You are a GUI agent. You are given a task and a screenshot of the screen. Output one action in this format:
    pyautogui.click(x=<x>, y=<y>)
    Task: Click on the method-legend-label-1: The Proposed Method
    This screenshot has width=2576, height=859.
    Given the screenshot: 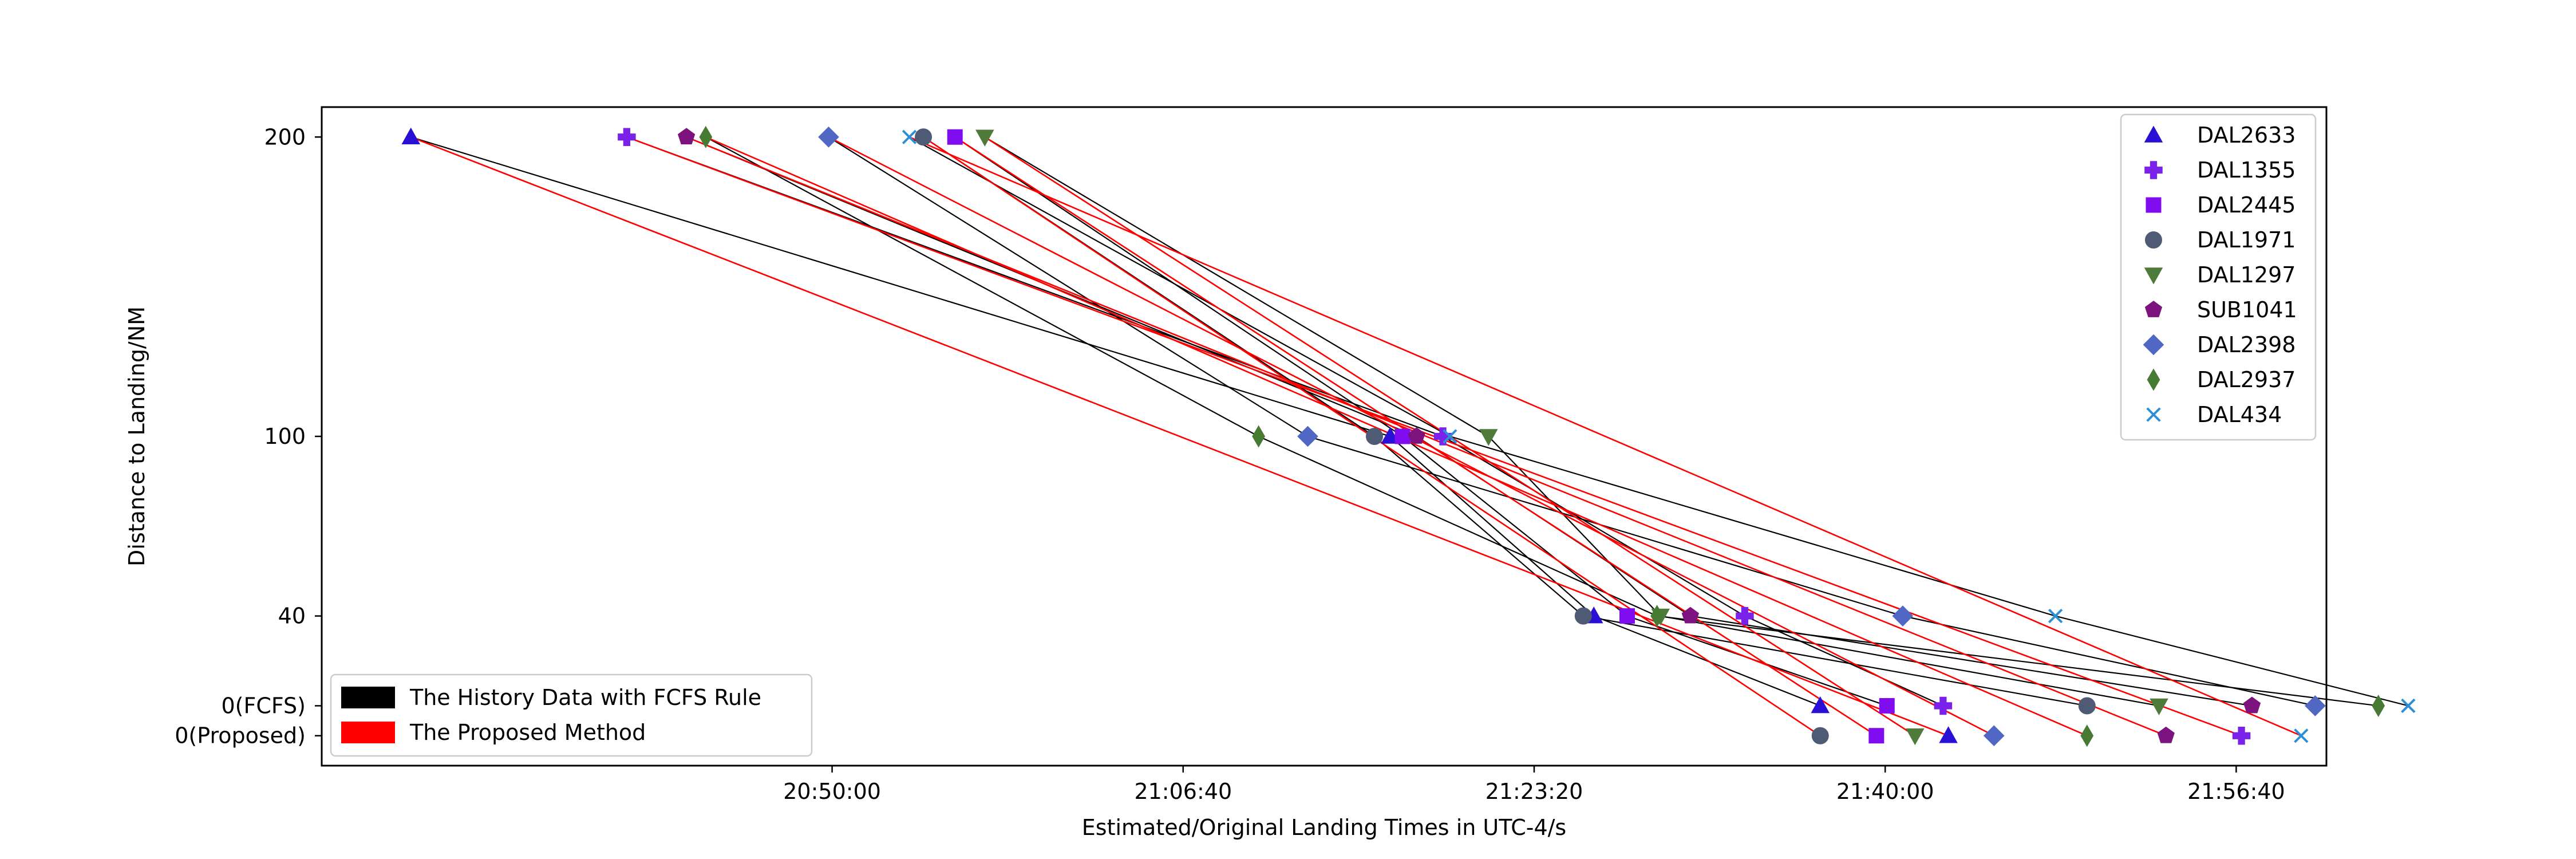 What is the action you would take?
    pyautogui.click(x=527, y=732)
    